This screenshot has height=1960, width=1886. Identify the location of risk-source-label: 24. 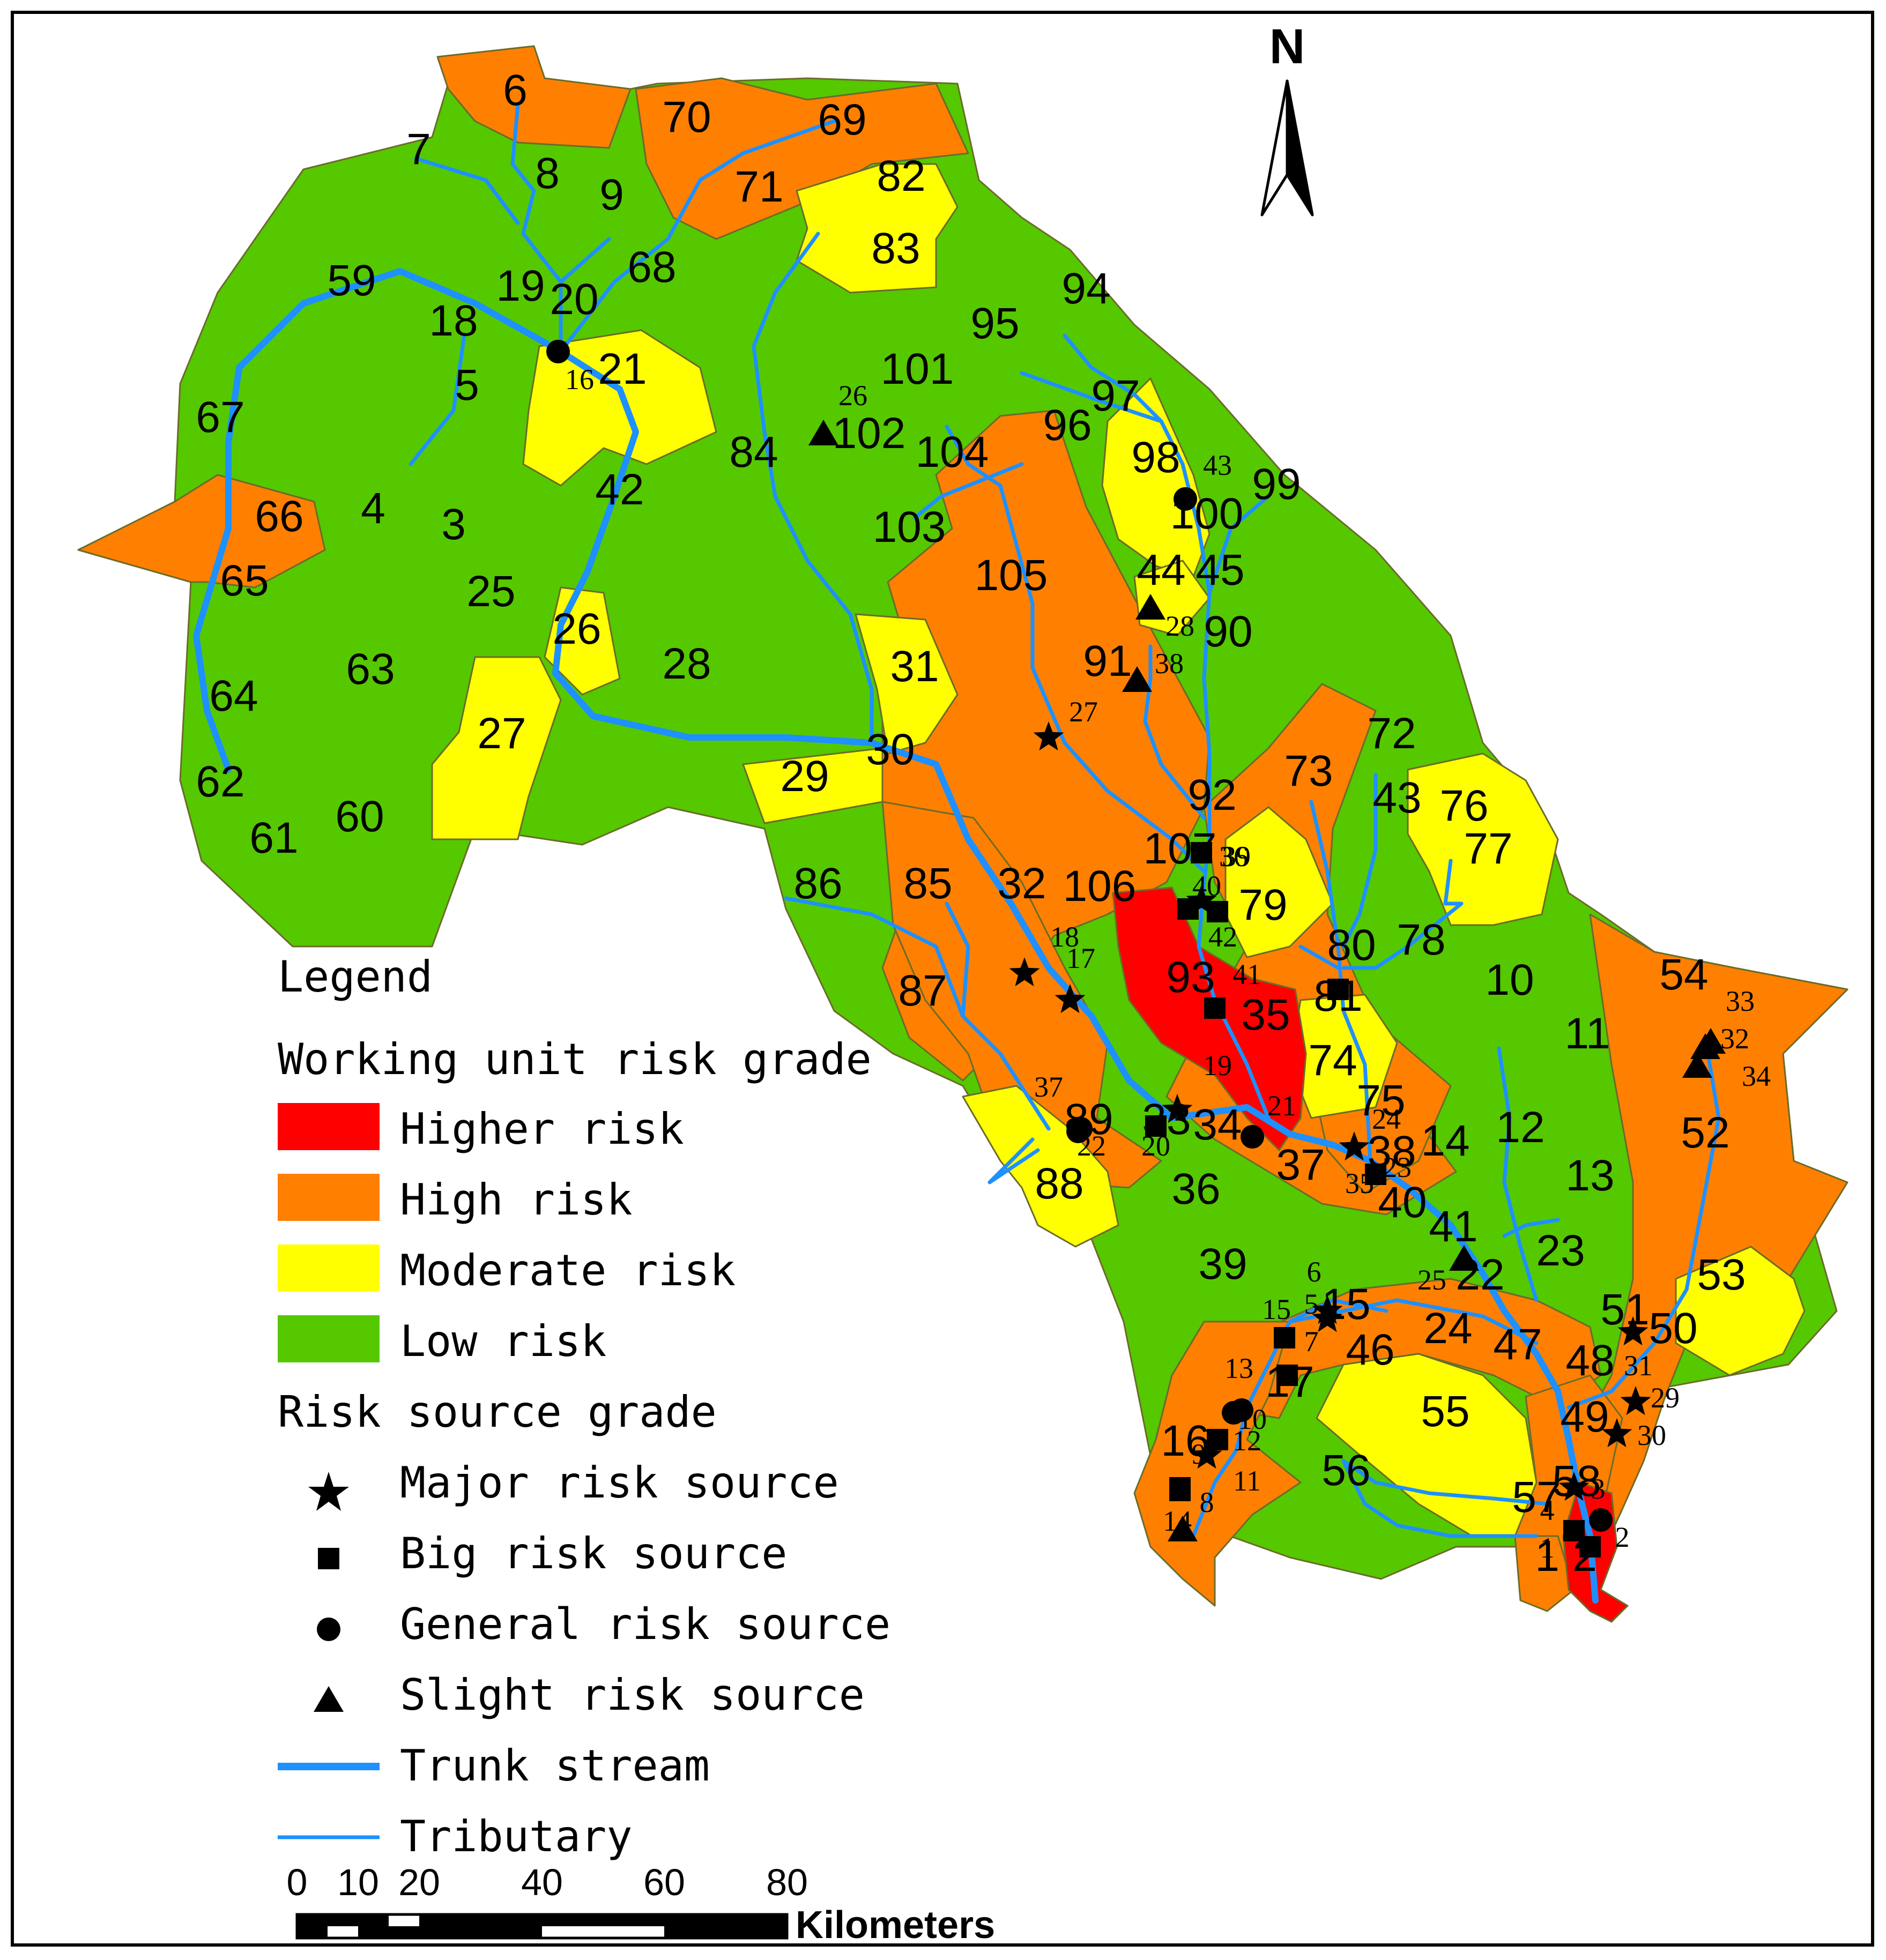
(1386, 1119).